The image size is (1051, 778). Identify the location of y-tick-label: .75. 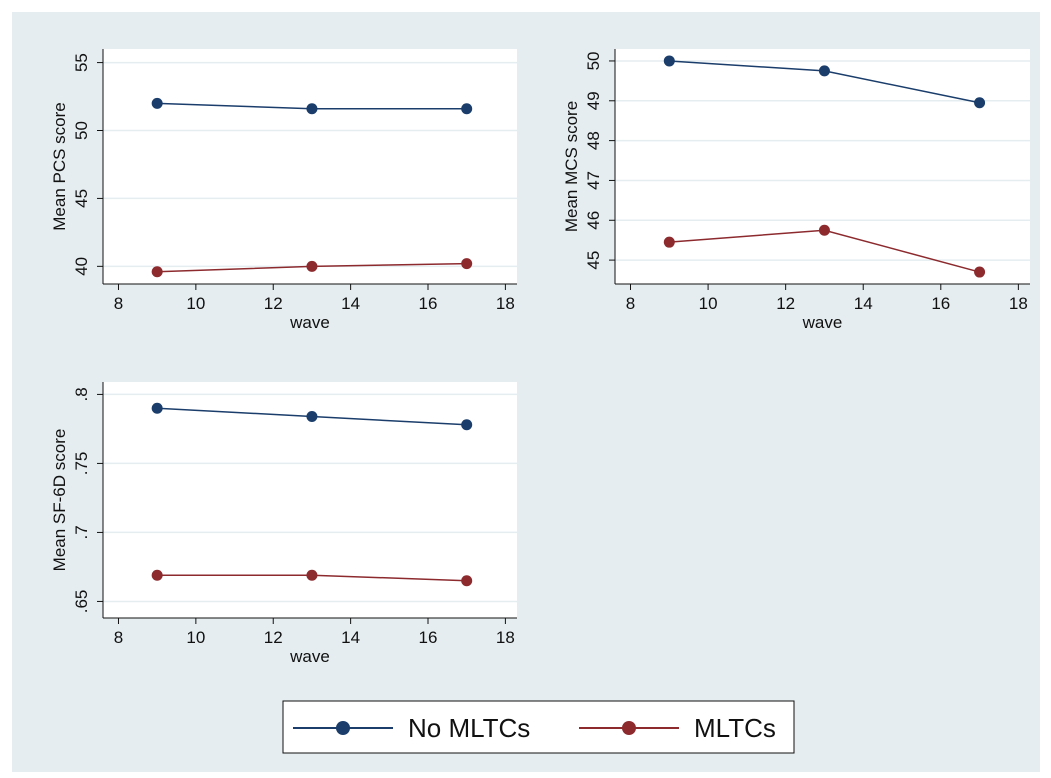
(81, 464).